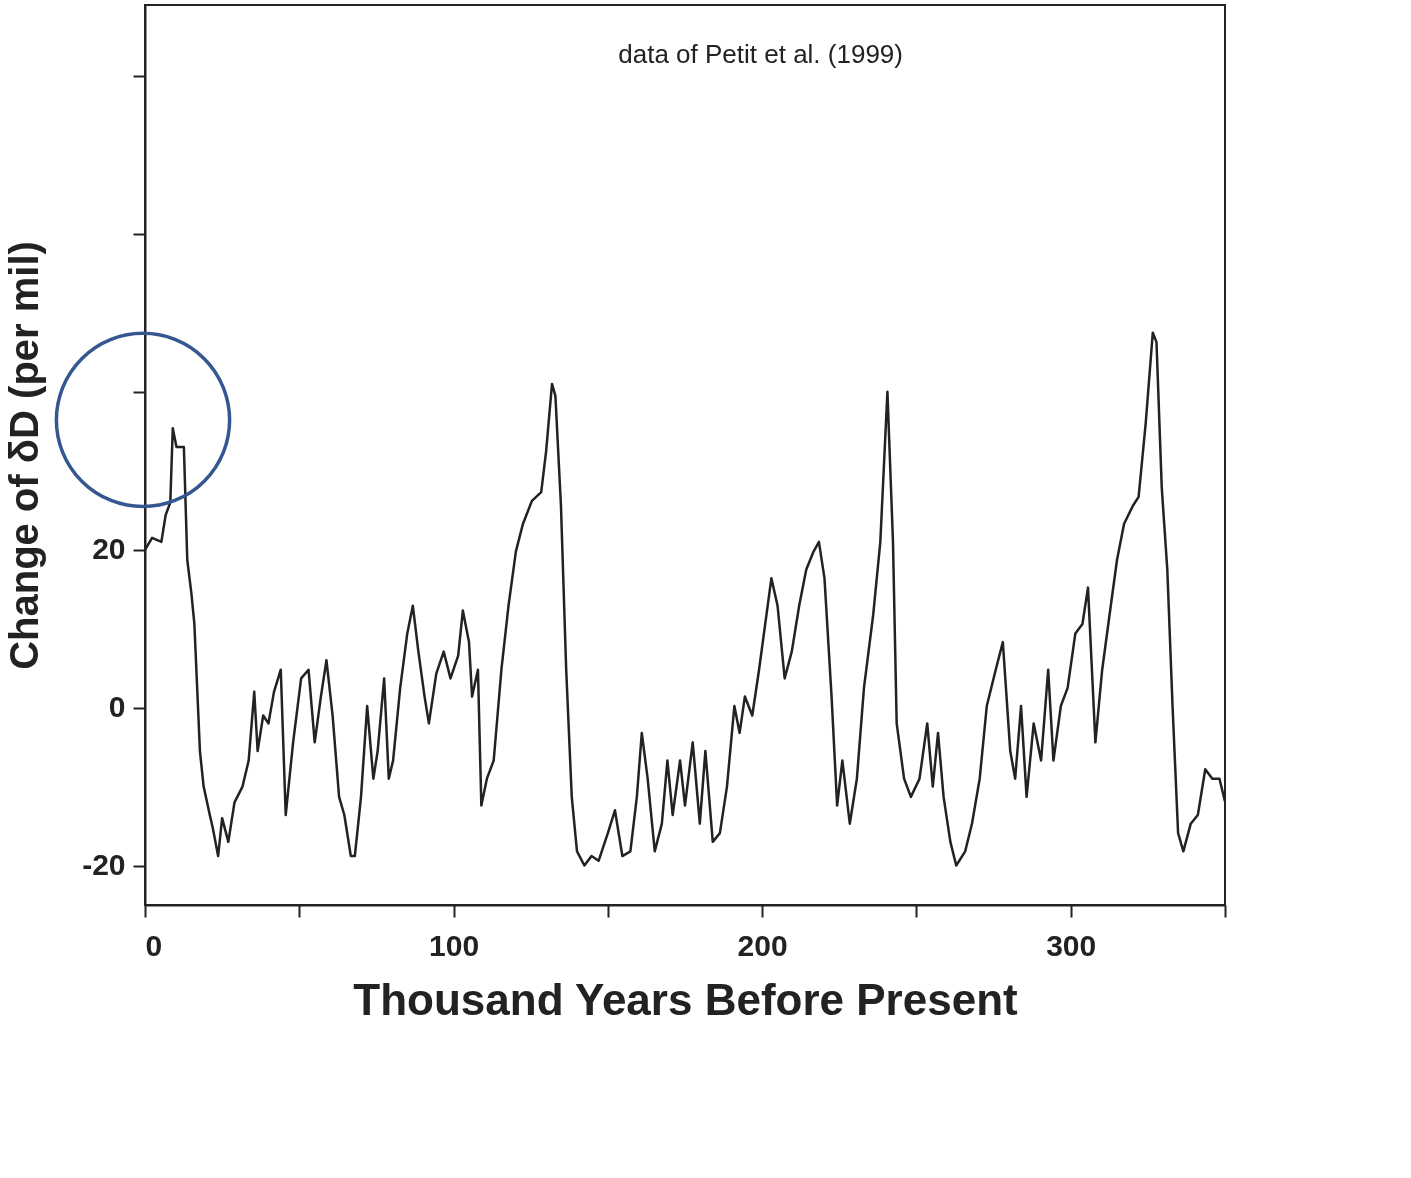 Image resolution: width=1411 pixels, height=1178 pixels. What do you see at coordinates (760, 54) in the screenshot?
I see `annotation: data of Petit et al. (1999)` at bounding box center [760, 54].